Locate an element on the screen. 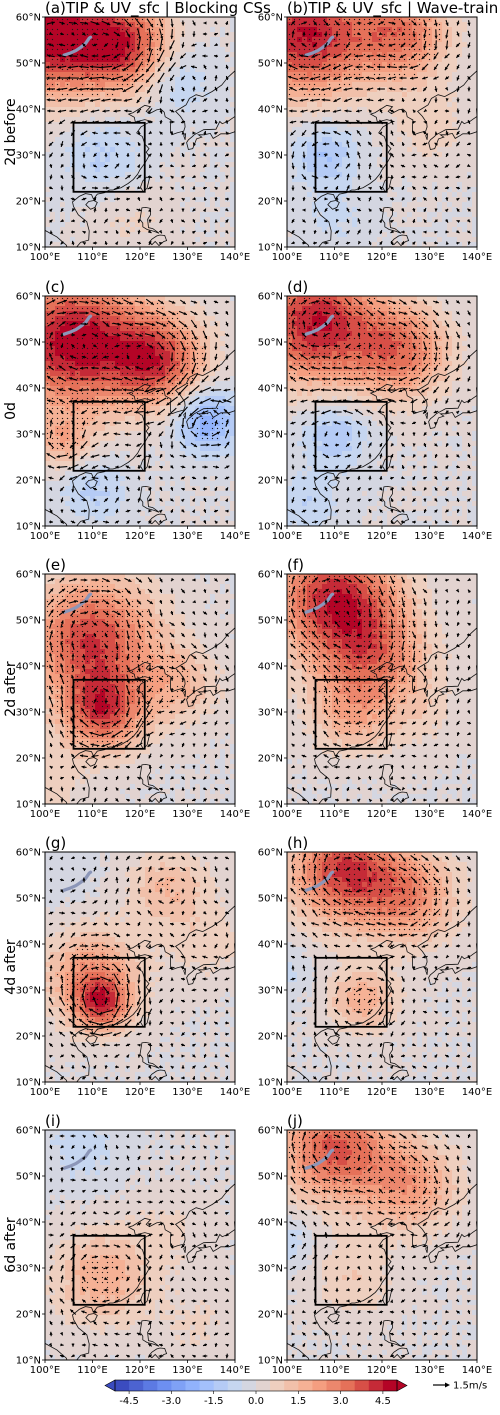 This screenshot has width=500, height=1415. panel-title-g: (g) is located at coordinates (55, 843).